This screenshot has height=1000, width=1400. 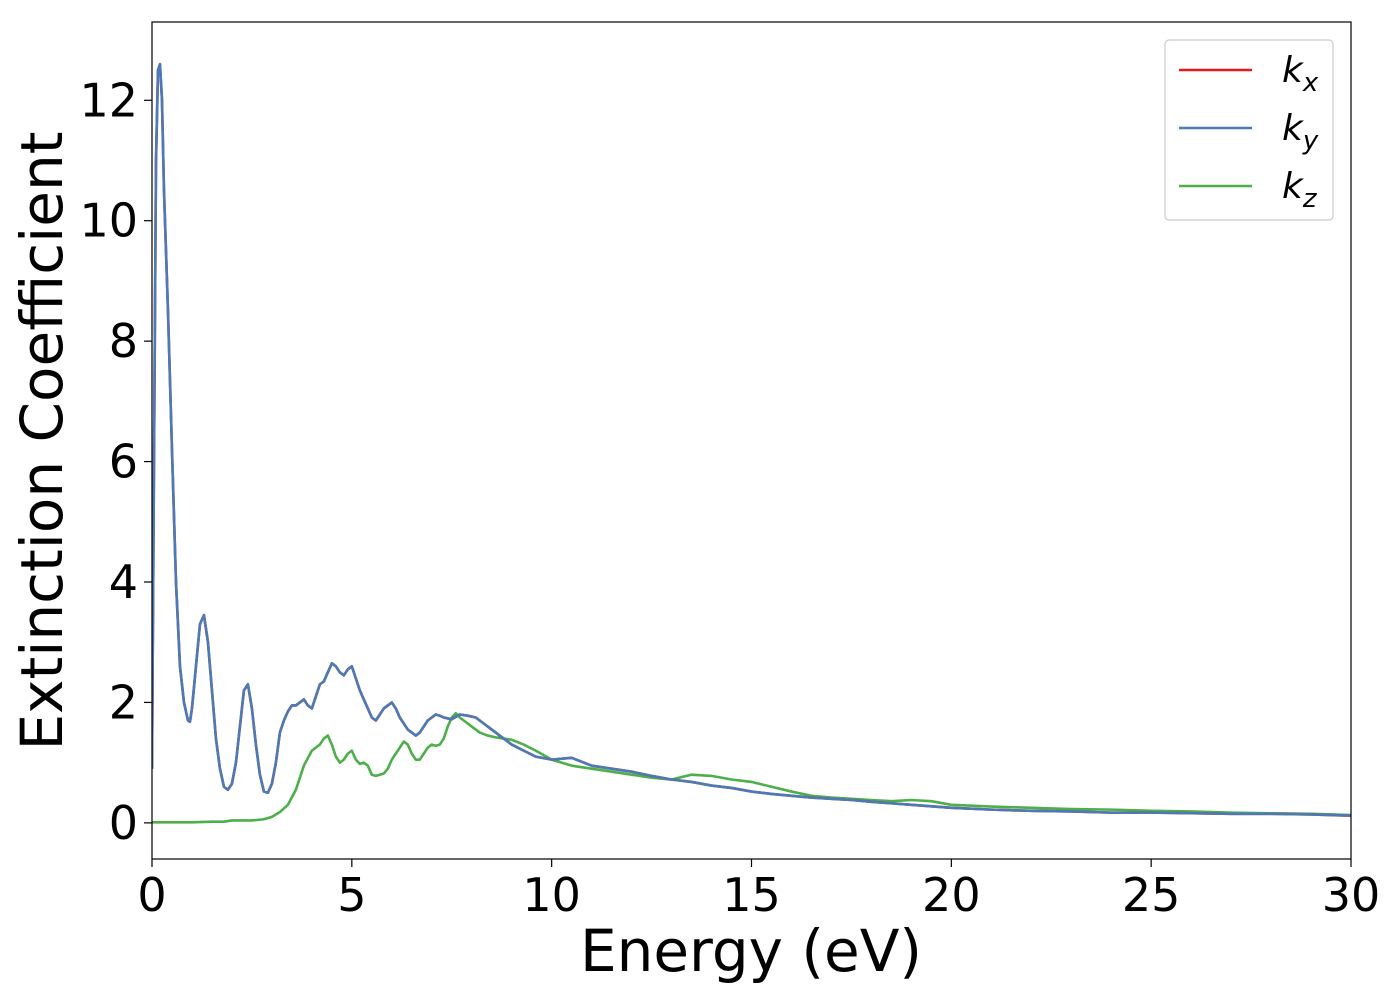 I want to click on y-axis-title: Extinction Coefficient, so click(x=42, y=441).